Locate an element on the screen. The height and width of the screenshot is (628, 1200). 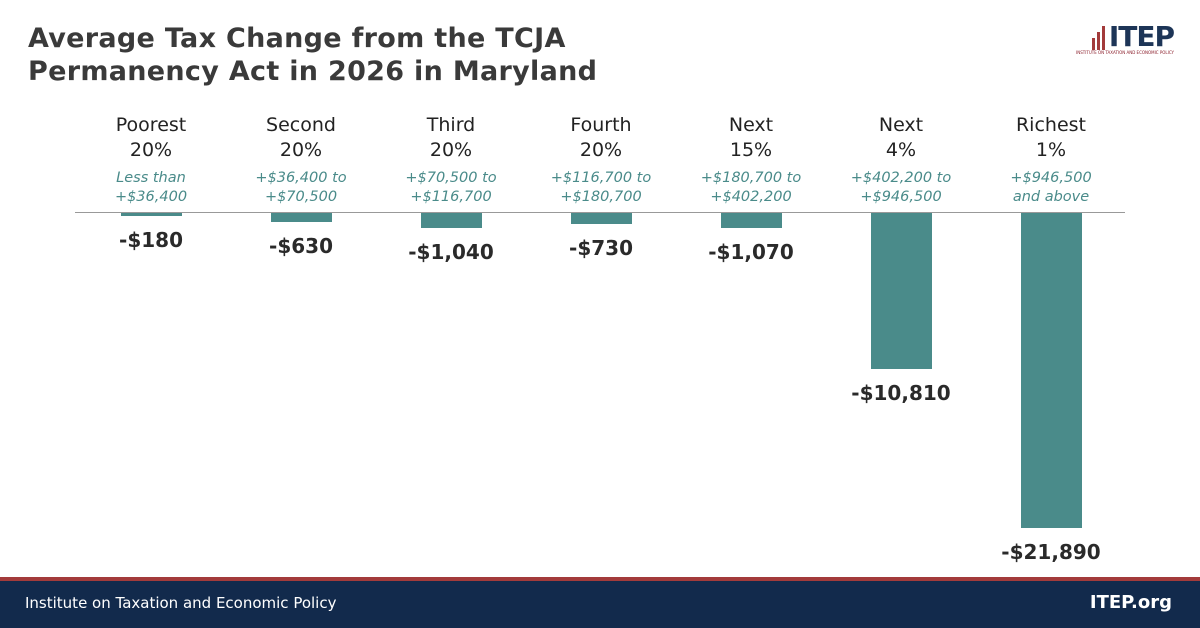
category-label: Next 4% is located at coordinates (901, 137).